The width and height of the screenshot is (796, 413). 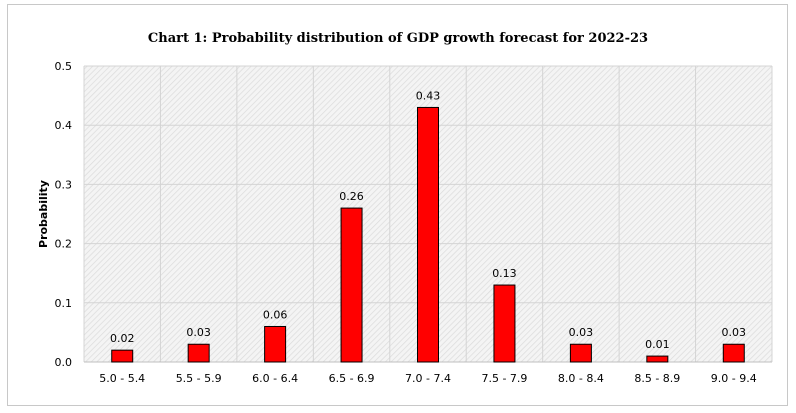 What do you see at coordinates (64, 244) in the screenshot?
I see `y-tick-label: 0.2` at bounding box center [64, 244].